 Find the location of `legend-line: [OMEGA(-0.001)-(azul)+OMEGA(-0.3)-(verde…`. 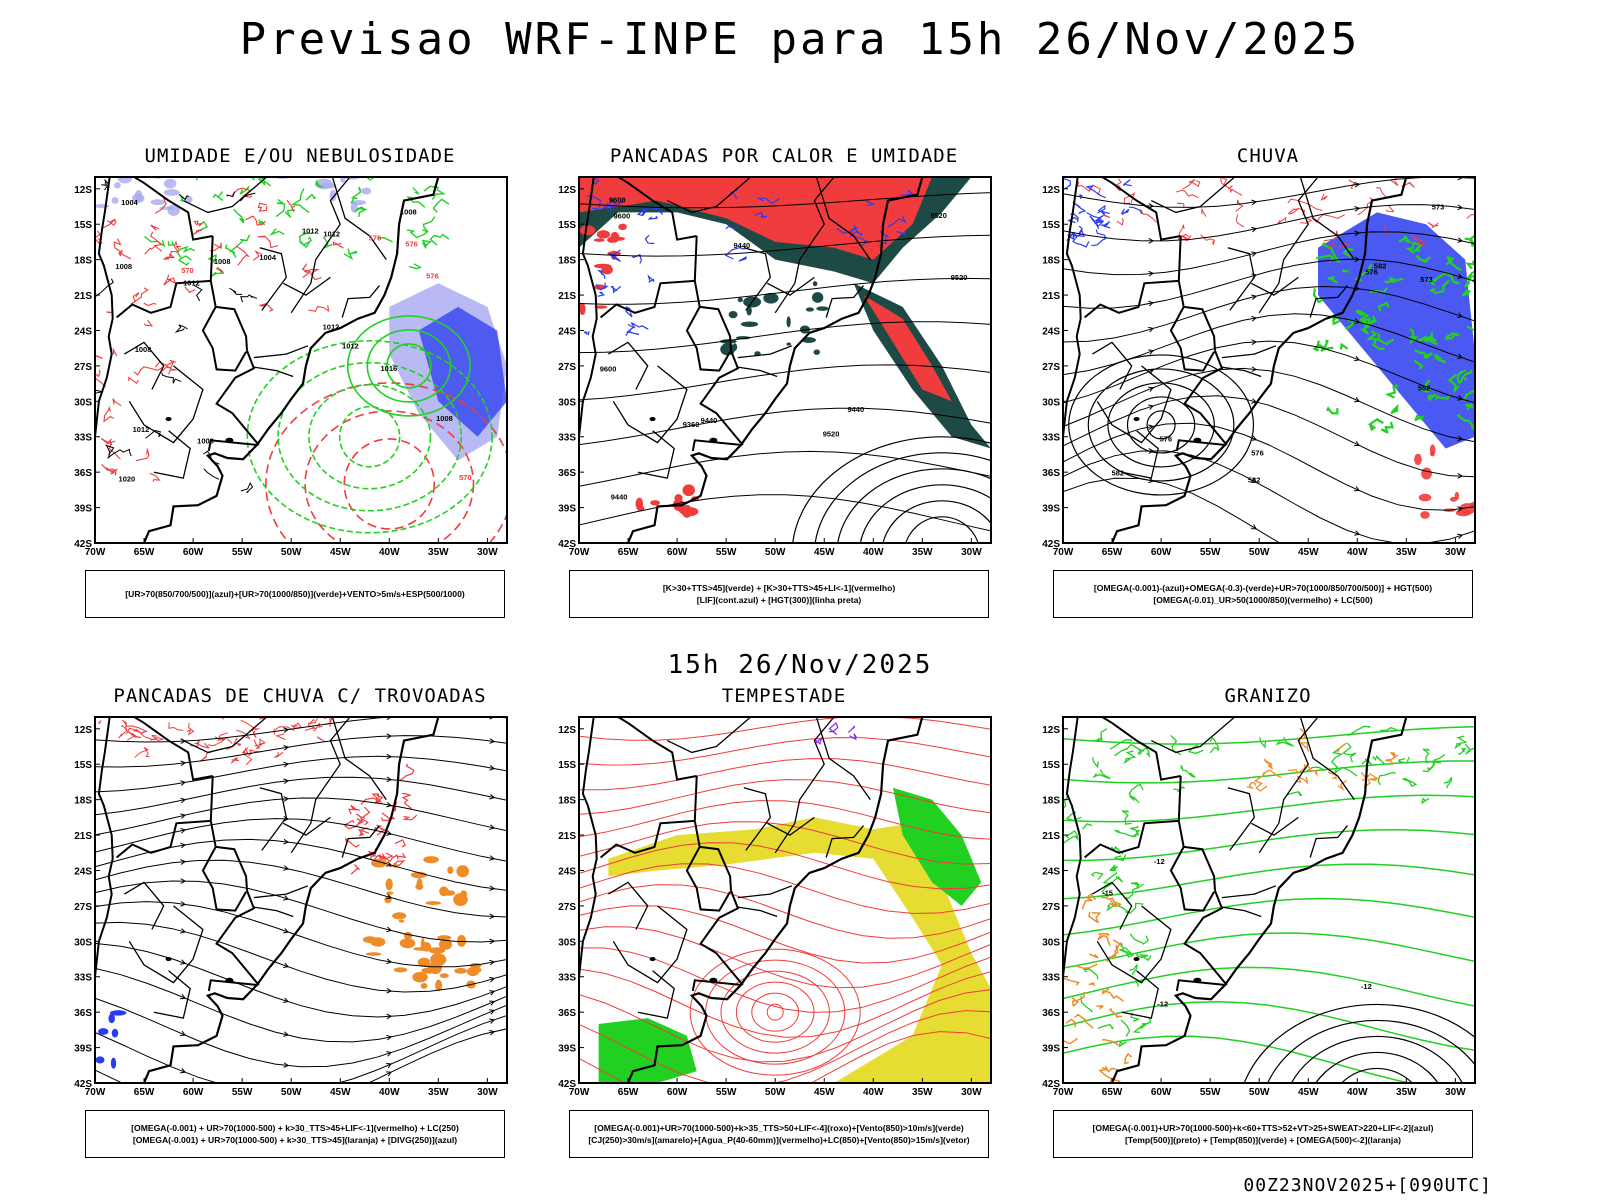

legend-line: [OMEGA(-0.001)-(azul)+OMEGA(-0.3)-(verde… is located at coordinates (1263, 588).